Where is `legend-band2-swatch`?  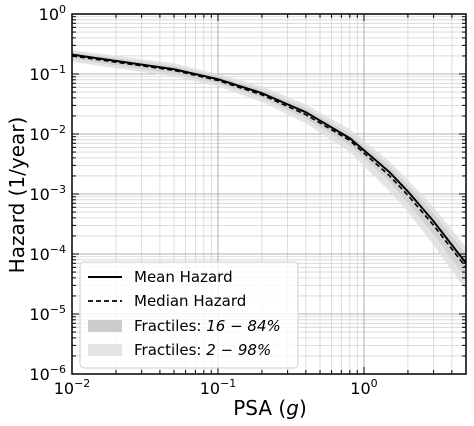
legend-band2-swatch is located at coordinates (105, 350).